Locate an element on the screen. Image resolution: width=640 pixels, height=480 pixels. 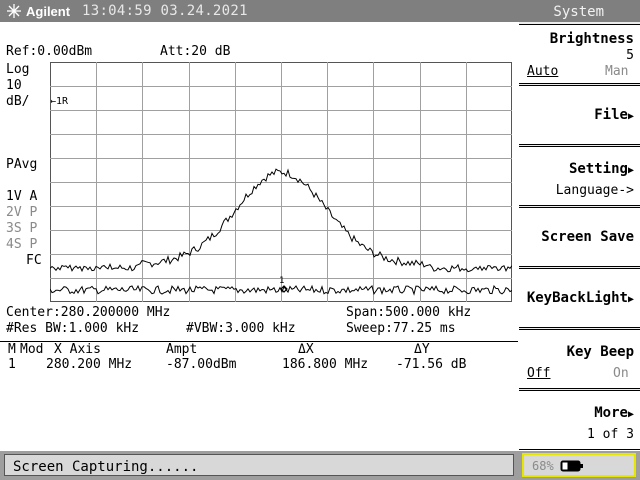
title-bar: Agilent 13:04:59 03.24.2021 System is located at coordinates (320, 11).